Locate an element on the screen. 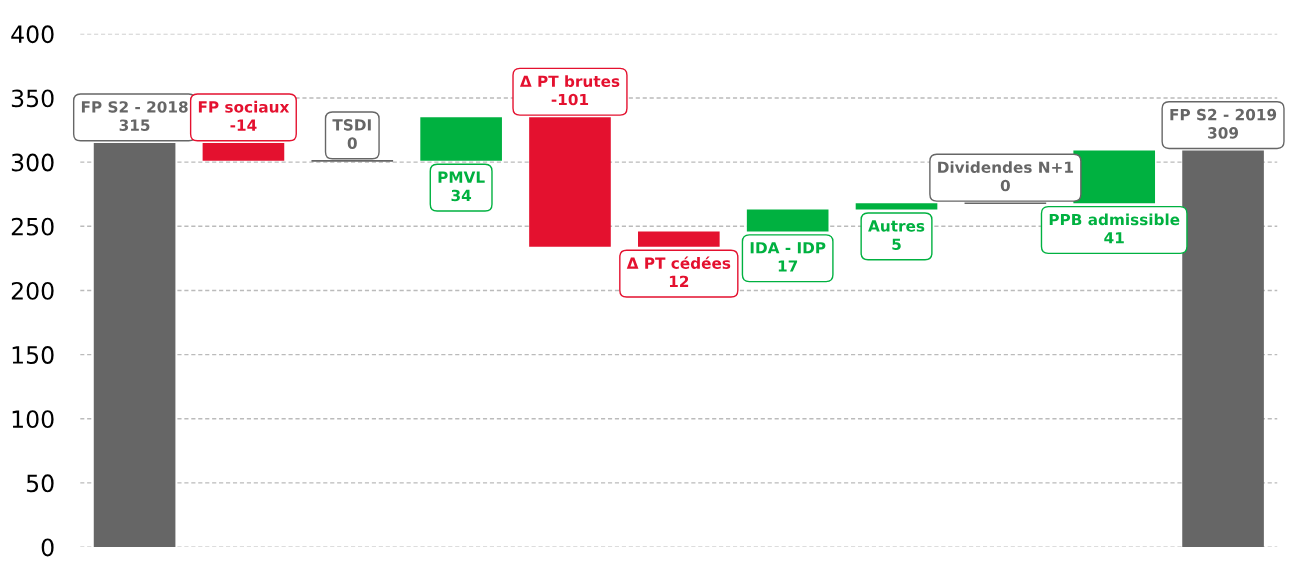 The height and width of the screenshot is (564, 1293). x-tick-label: PMVL is located at coordinates (461, 177).